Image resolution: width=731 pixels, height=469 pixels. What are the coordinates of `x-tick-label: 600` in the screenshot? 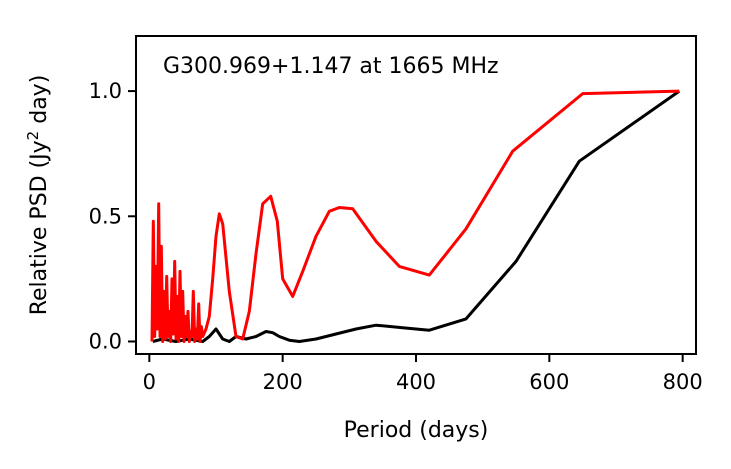 It's located at (549, 382).